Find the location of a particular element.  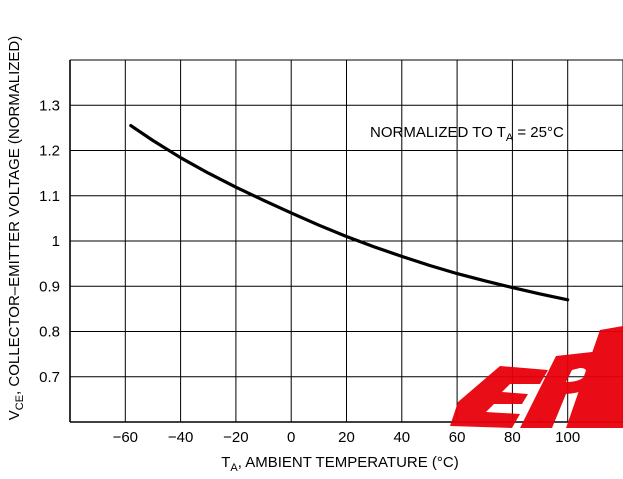

y-tick-labels: 0.7 0.8 0.9 1 1.1 1.2 1.3 is located at coordinates (49, 241).